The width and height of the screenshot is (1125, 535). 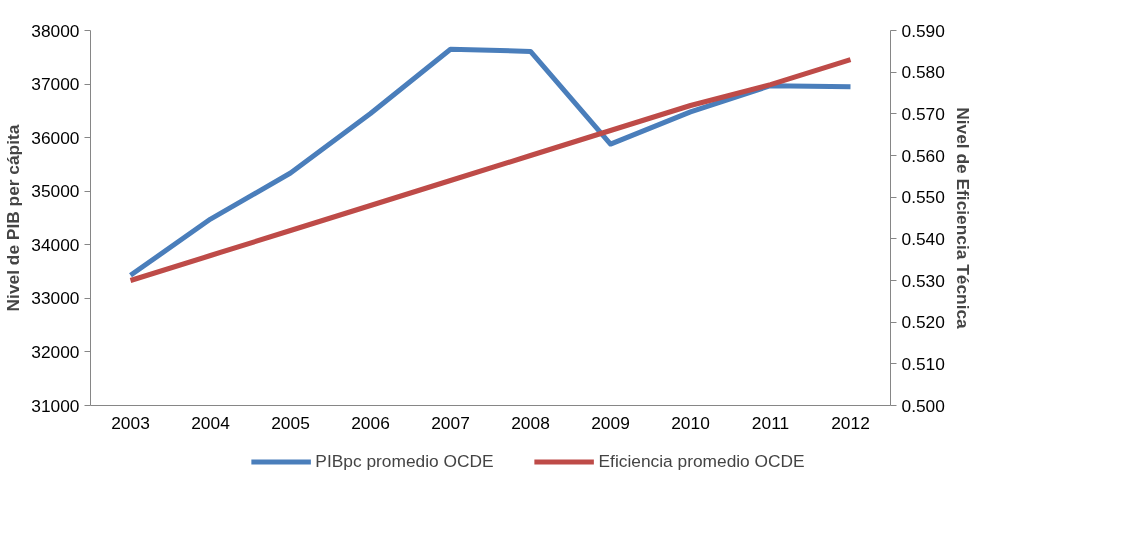 What do you see at coordinates (370, 422) in the screenshot?
I see `x-tick-label: 2006` at bounding box center [370, 422].